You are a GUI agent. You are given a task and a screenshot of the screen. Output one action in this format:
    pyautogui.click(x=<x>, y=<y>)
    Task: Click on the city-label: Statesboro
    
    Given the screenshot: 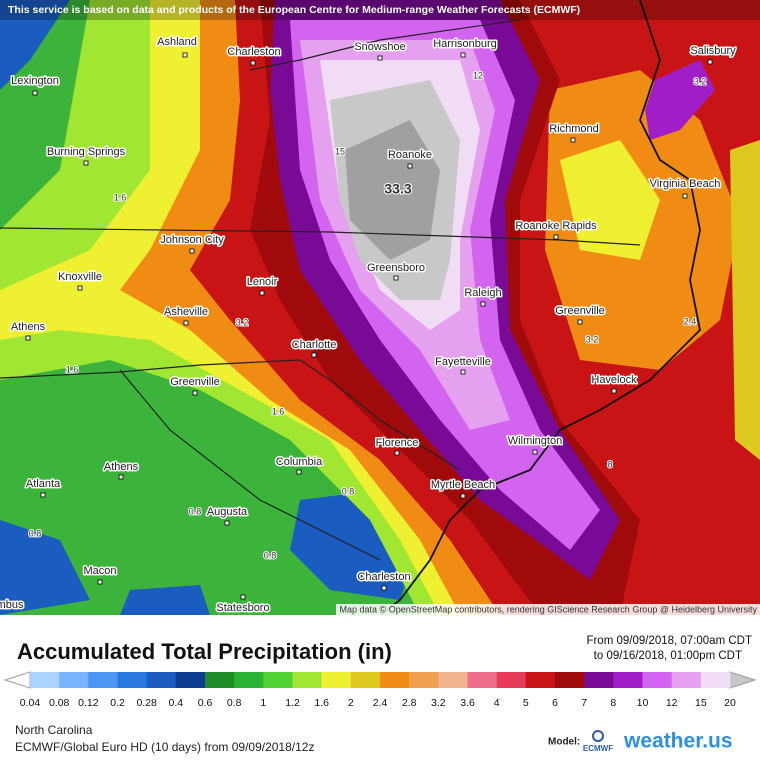 What is the action you would take?
    pyautogui.click(x=242, y=608)
    